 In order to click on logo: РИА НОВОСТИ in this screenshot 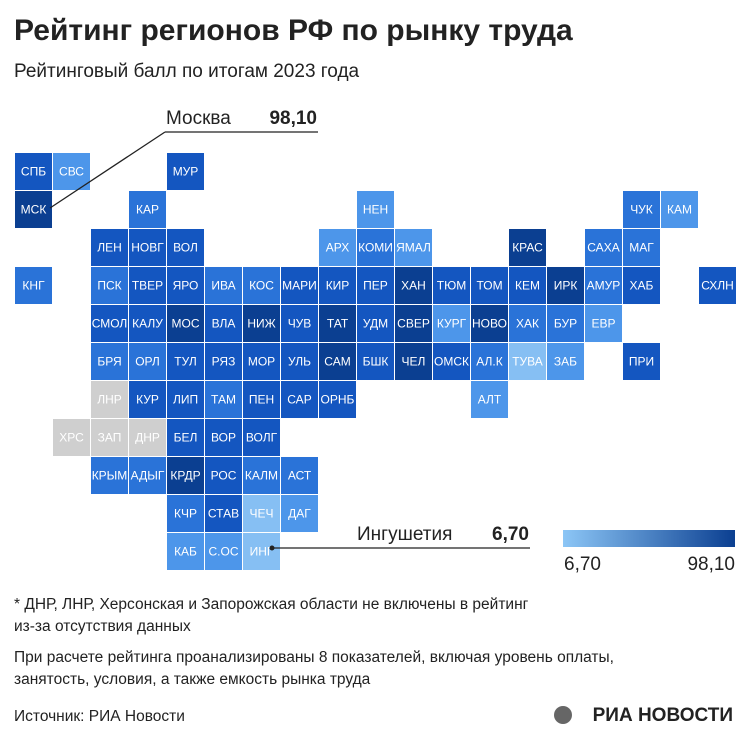, I will do `click(663, 715)`.